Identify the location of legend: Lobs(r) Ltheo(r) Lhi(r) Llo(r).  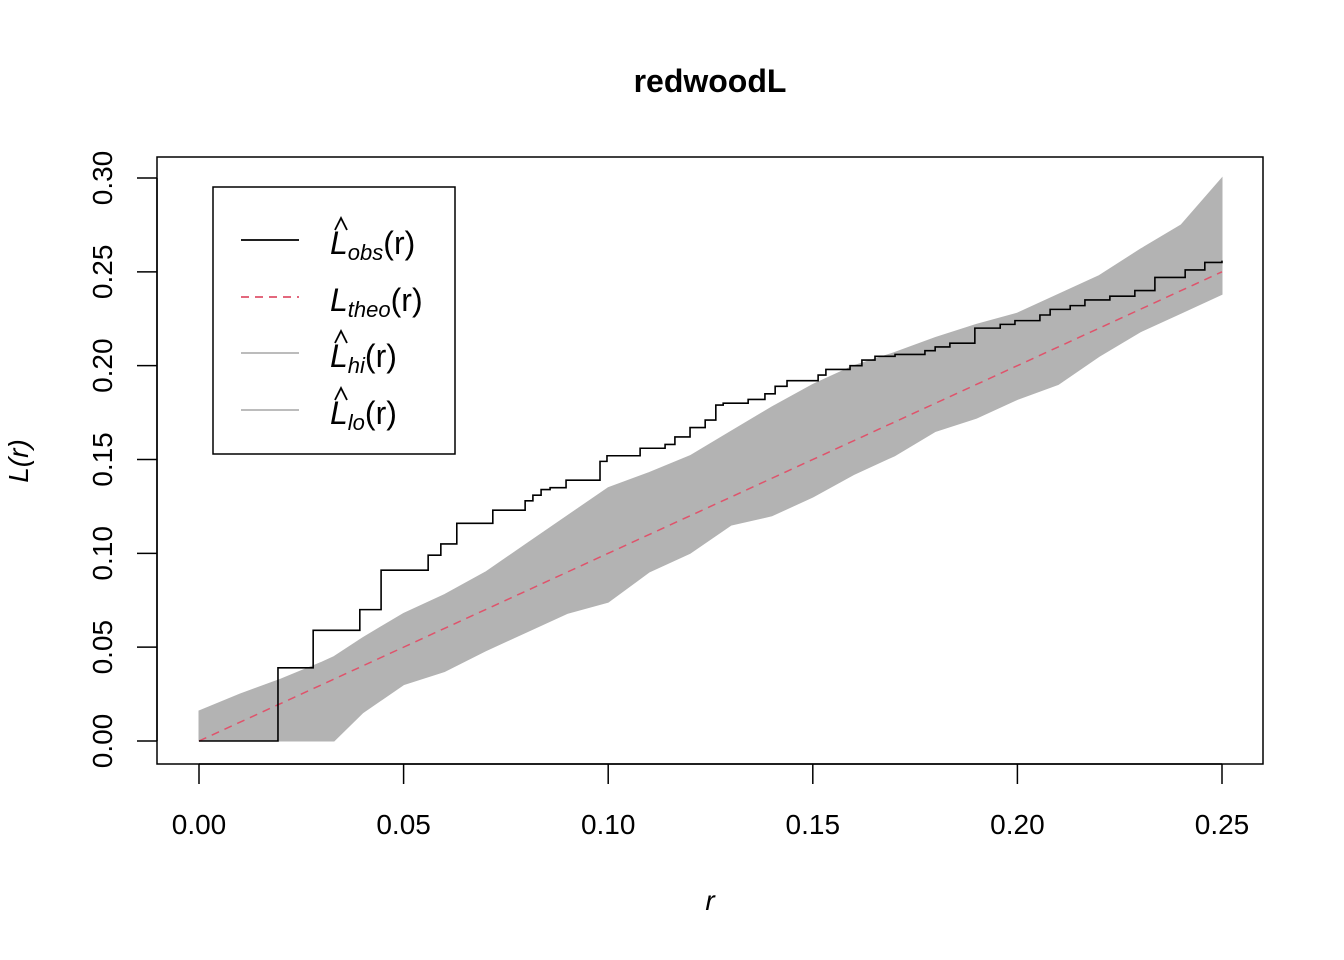
(334, 320).